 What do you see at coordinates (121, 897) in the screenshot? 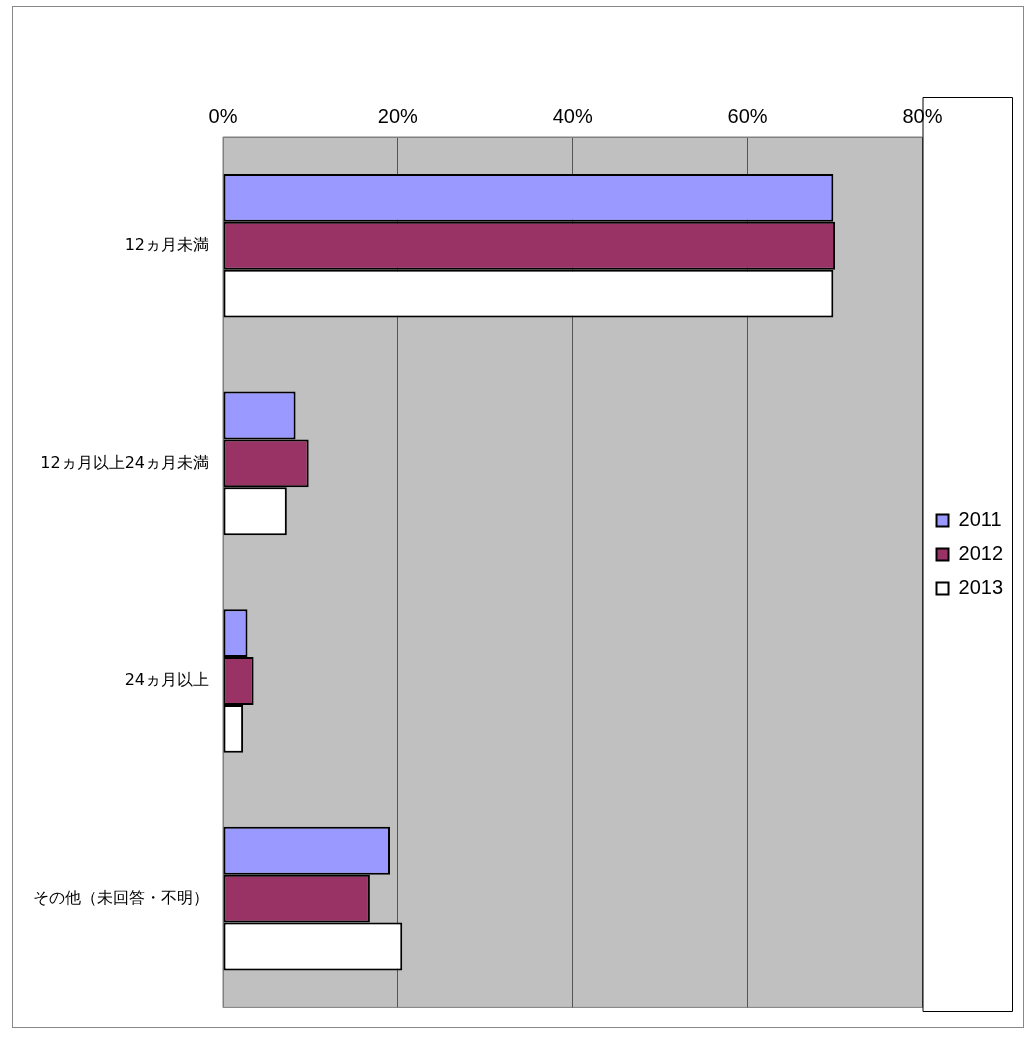
I see `y-tick-label: その他（未回答・不明）` at bounding box center [121, 897].